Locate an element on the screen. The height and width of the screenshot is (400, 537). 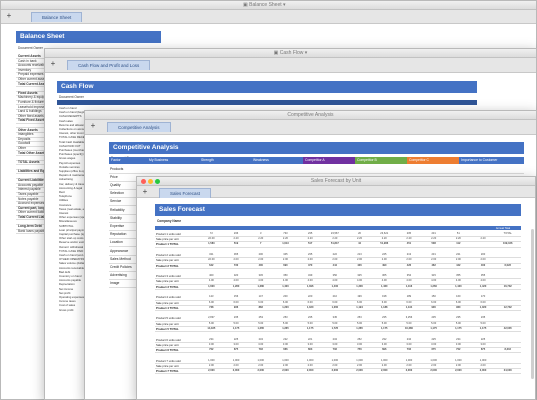
column-header: Strength is located at coordinates (225, 160).